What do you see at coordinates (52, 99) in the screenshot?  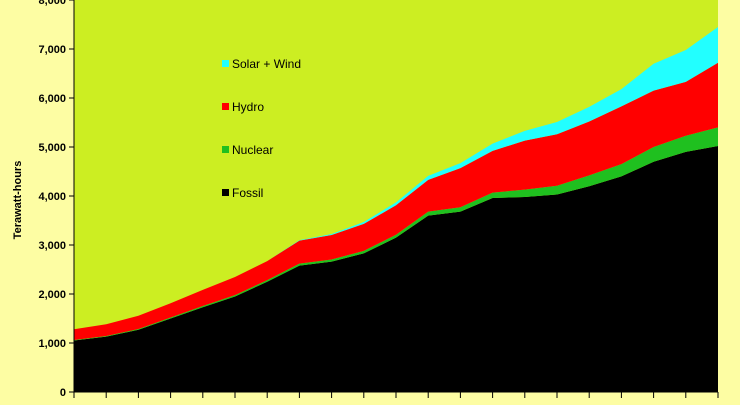 I see `y-tick-label: 6,000` at bounding box center [52, 99].